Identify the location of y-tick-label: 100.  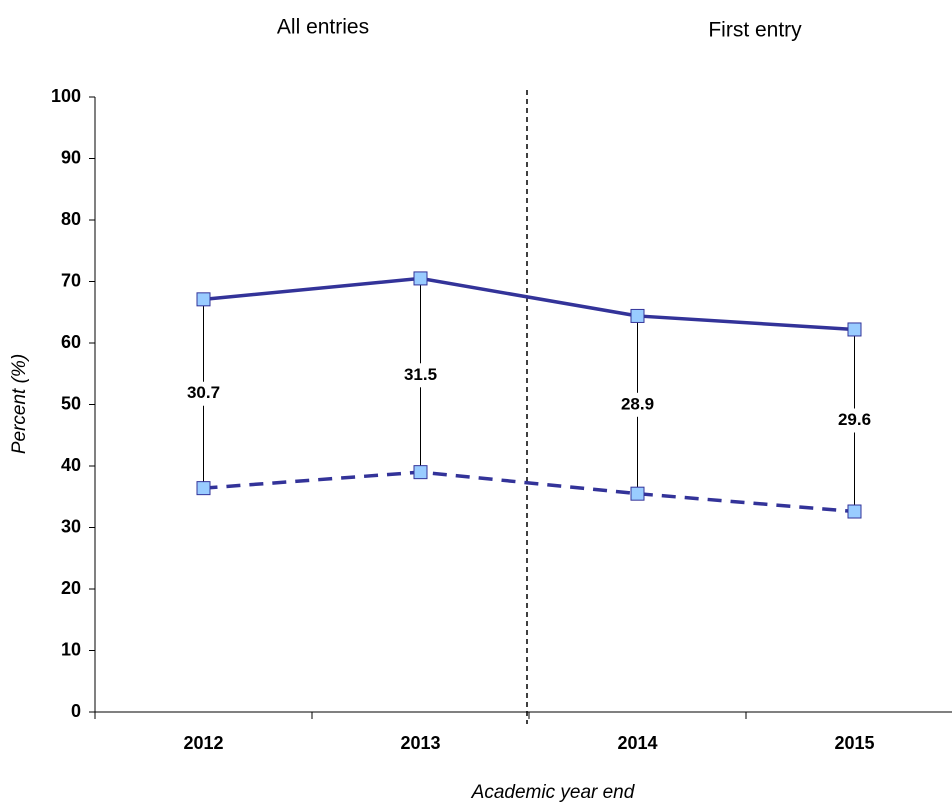
(66, 96).